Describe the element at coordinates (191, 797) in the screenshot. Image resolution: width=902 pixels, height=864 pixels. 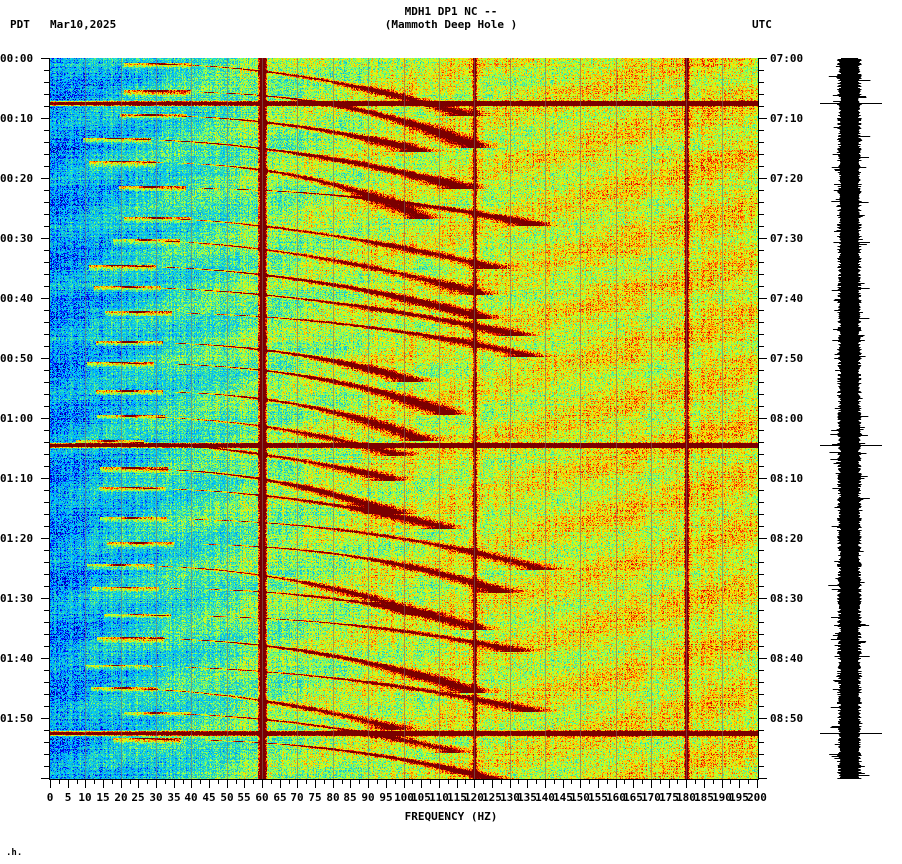
I see `freq-axis-label: 40` at that location.